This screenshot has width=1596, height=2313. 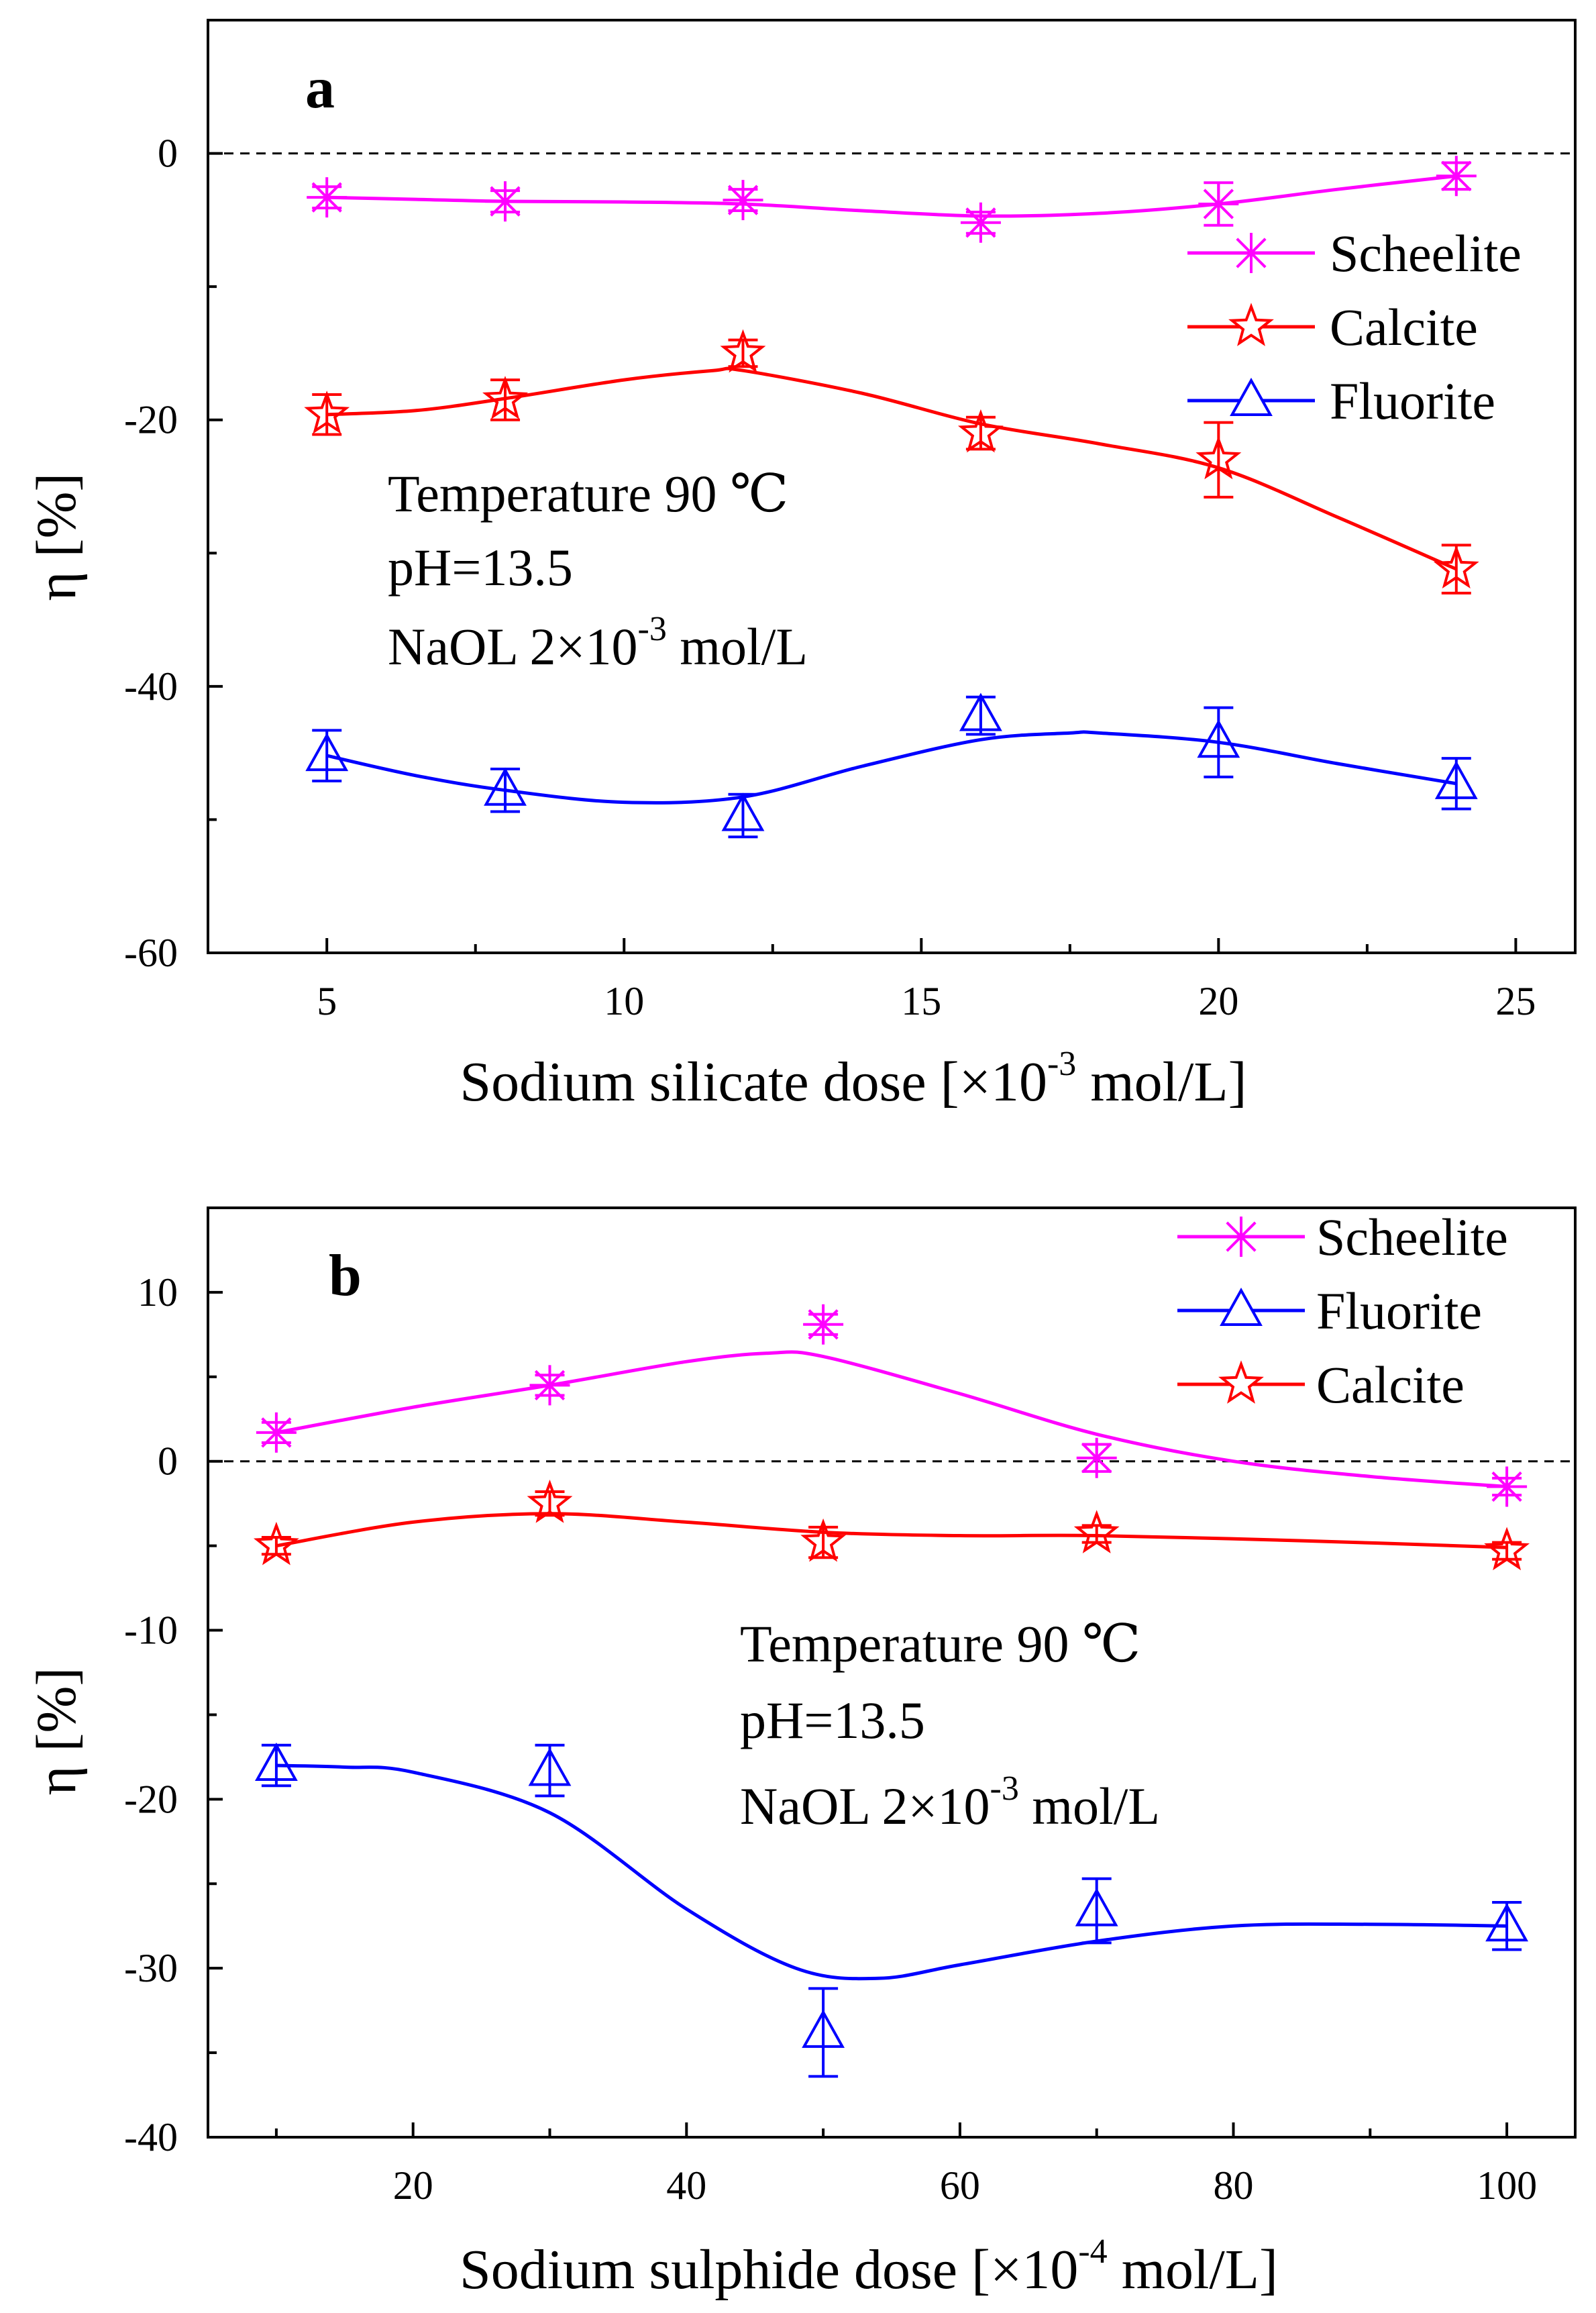 I want to click on panel-a-legend-marker-calcite, so click(x=1251, y=325).